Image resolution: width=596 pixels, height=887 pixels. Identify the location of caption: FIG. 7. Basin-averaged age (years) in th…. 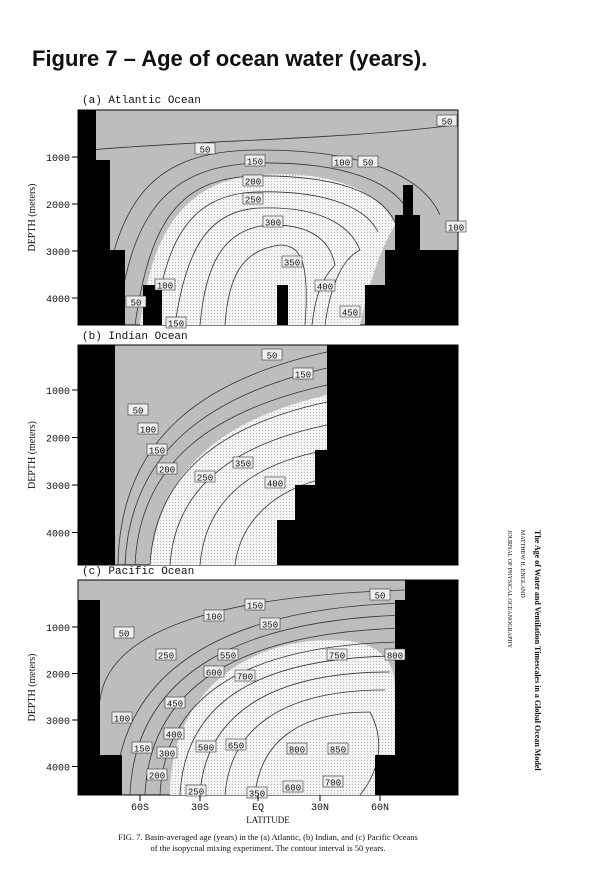
(268, 837).